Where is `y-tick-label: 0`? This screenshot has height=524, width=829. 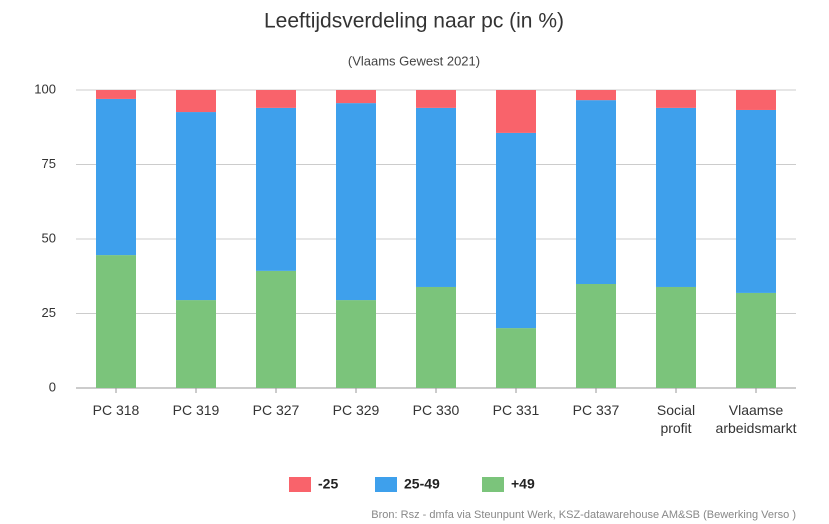
y-tick-label: 0 is located at coordinates (52, 386).